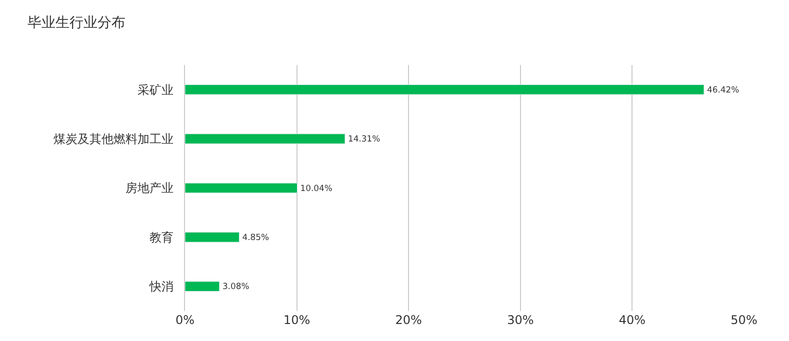 This screenshot has width=789, height=341. Describe the element at coordinates (77, 22) in the screenshot. I see `chart-title: 毕业生行业分布` at that location.